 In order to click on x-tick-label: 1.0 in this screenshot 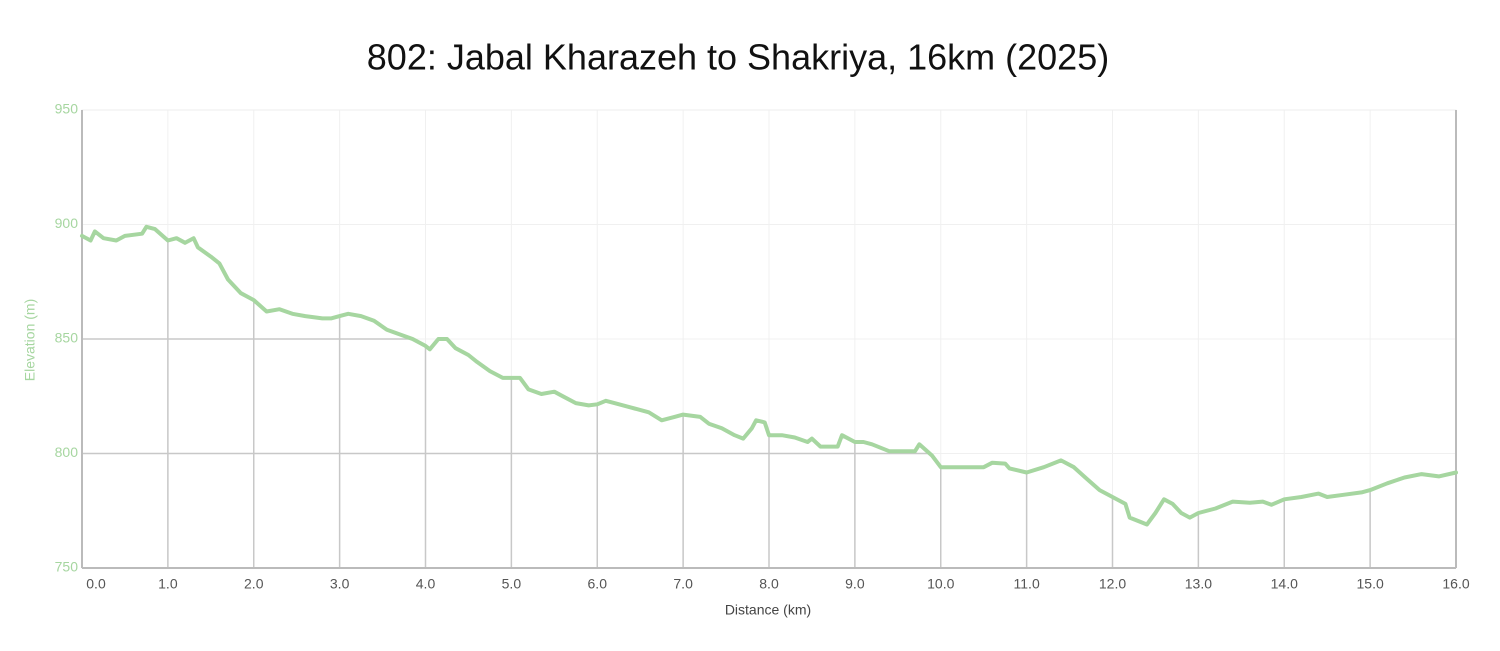, I will do `click(168, 584)`.